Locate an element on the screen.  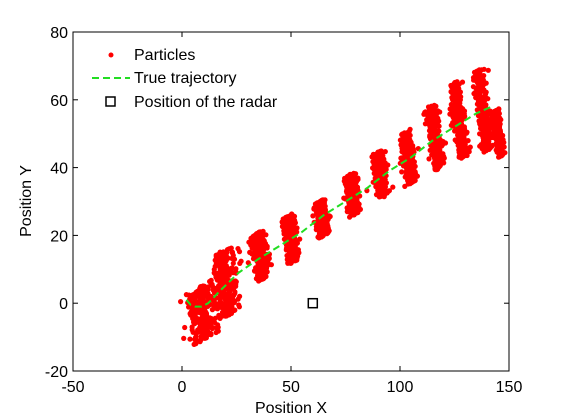
y-tick-label: 80 is located at coordinates (59, 33).